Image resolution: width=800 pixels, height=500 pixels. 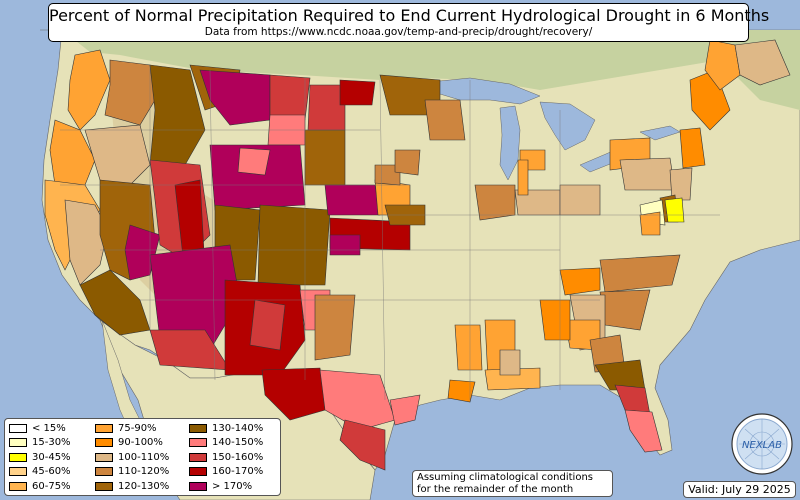 I want to click on legend-item: 60-75%, so click(x=40, y=486).